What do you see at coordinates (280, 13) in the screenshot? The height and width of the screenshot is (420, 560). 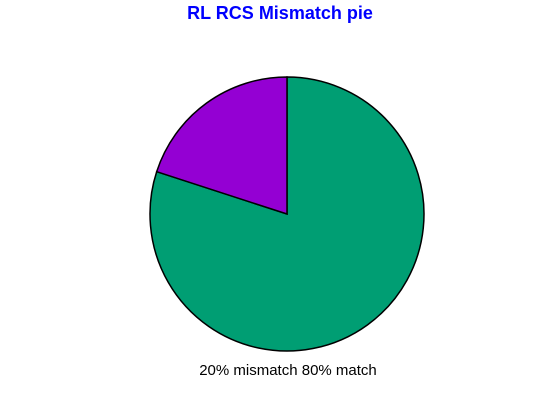 I see `chart-title: RL RCS Mismatch pie` at bounding box center [280, 13].